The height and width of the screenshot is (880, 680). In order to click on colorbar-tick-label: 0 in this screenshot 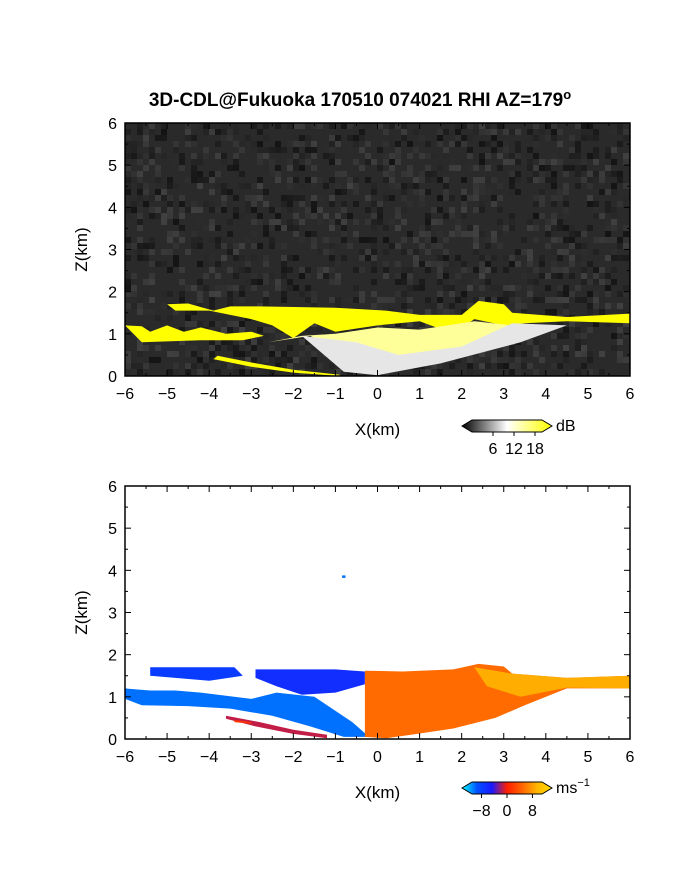, I will do `click(507, 811)`.